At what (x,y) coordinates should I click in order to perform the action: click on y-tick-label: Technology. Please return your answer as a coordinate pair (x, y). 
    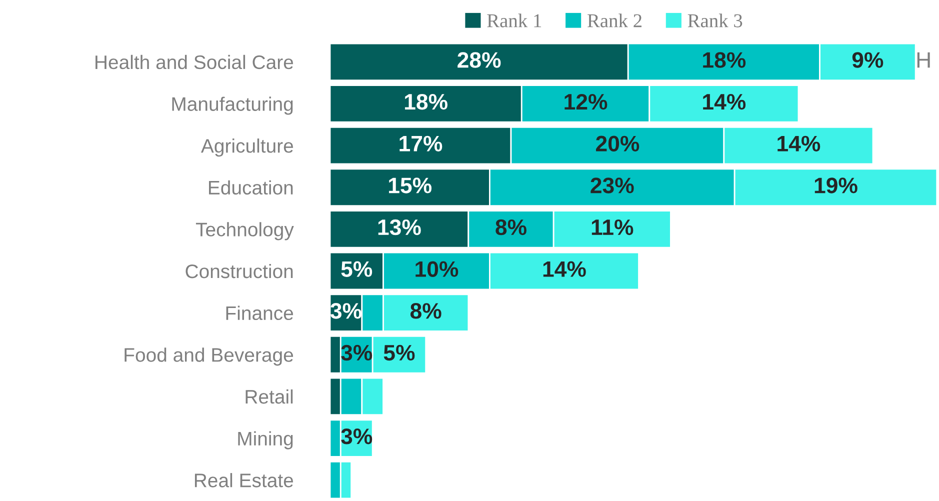
    Looking at the image, I should click on (245, 231).